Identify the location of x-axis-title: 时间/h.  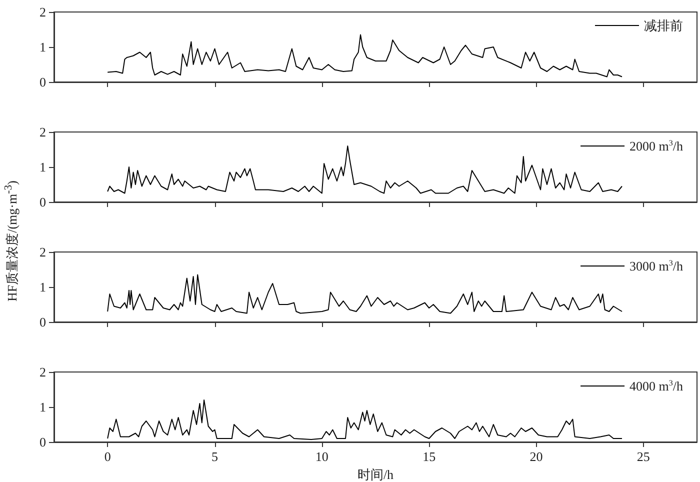
(375, 474).